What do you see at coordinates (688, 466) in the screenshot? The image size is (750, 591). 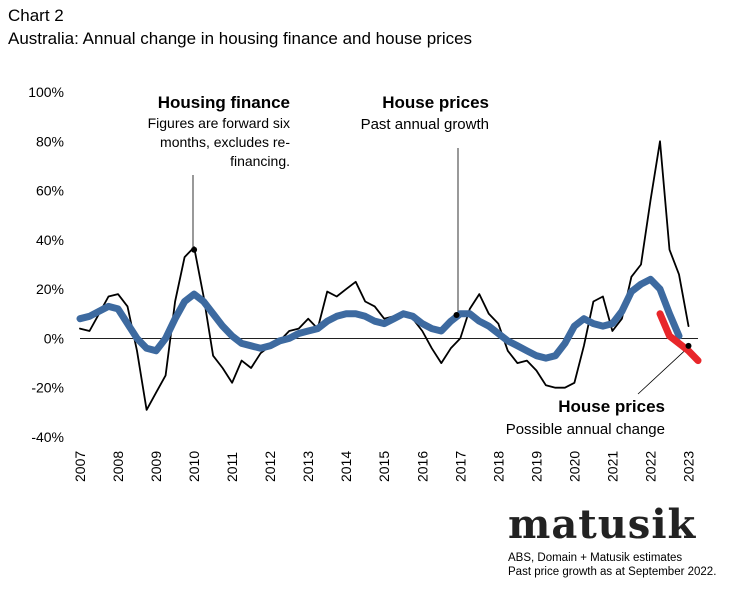 I see `x-tick-label: 2023` at bounding box center [688, 466].